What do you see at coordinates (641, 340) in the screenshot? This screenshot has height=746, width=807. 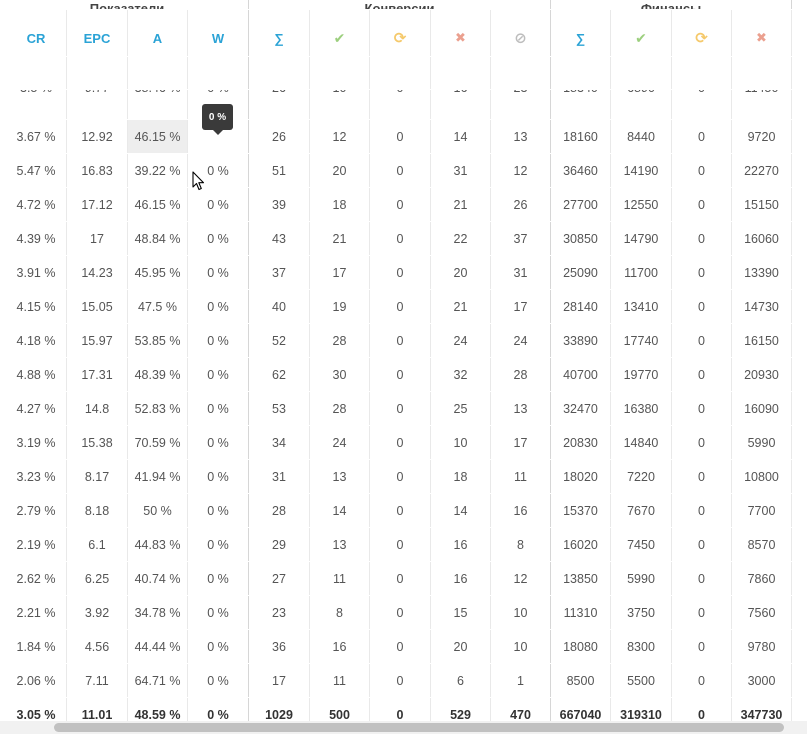 I see `table-cell: 17740` at bounding box center [641, 340].